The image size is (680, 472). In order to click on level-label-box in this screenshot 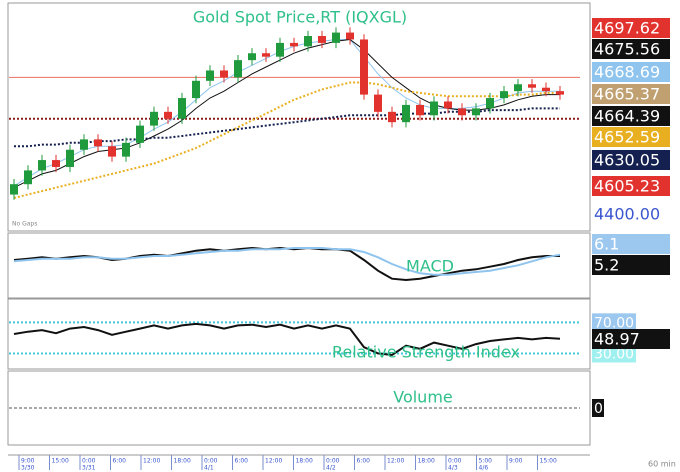, I will do `click(614, 322)`.